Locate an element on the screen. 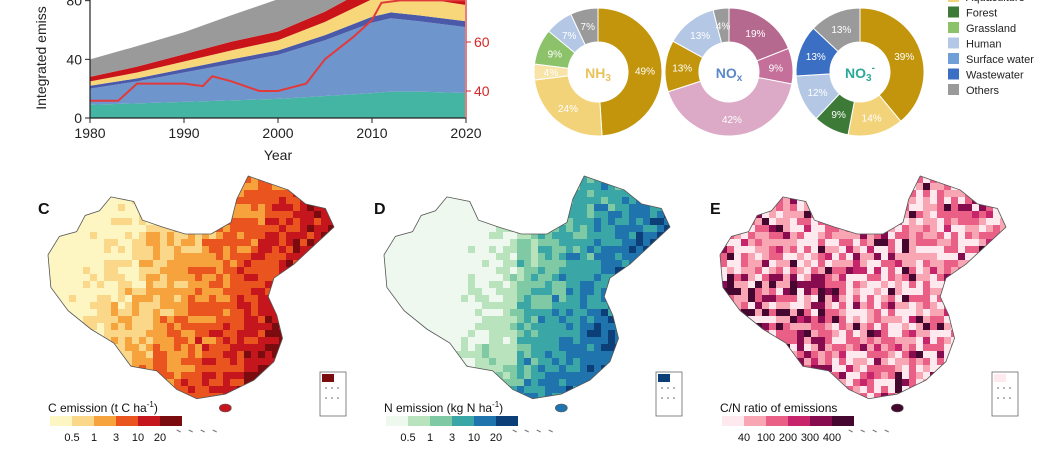 Image resolution: width=1059 pixels, height=452 pixels. donut-1: 19% 9% 42% 13% 13% 4% NOx is located at coordinates (729, 72).